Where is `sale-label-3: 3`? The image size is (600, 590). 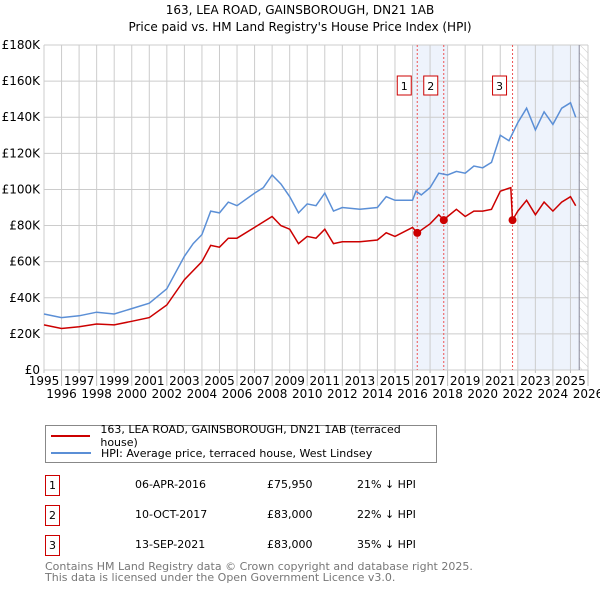 sale-label-3: 3 is located at coordinates (499, 86).